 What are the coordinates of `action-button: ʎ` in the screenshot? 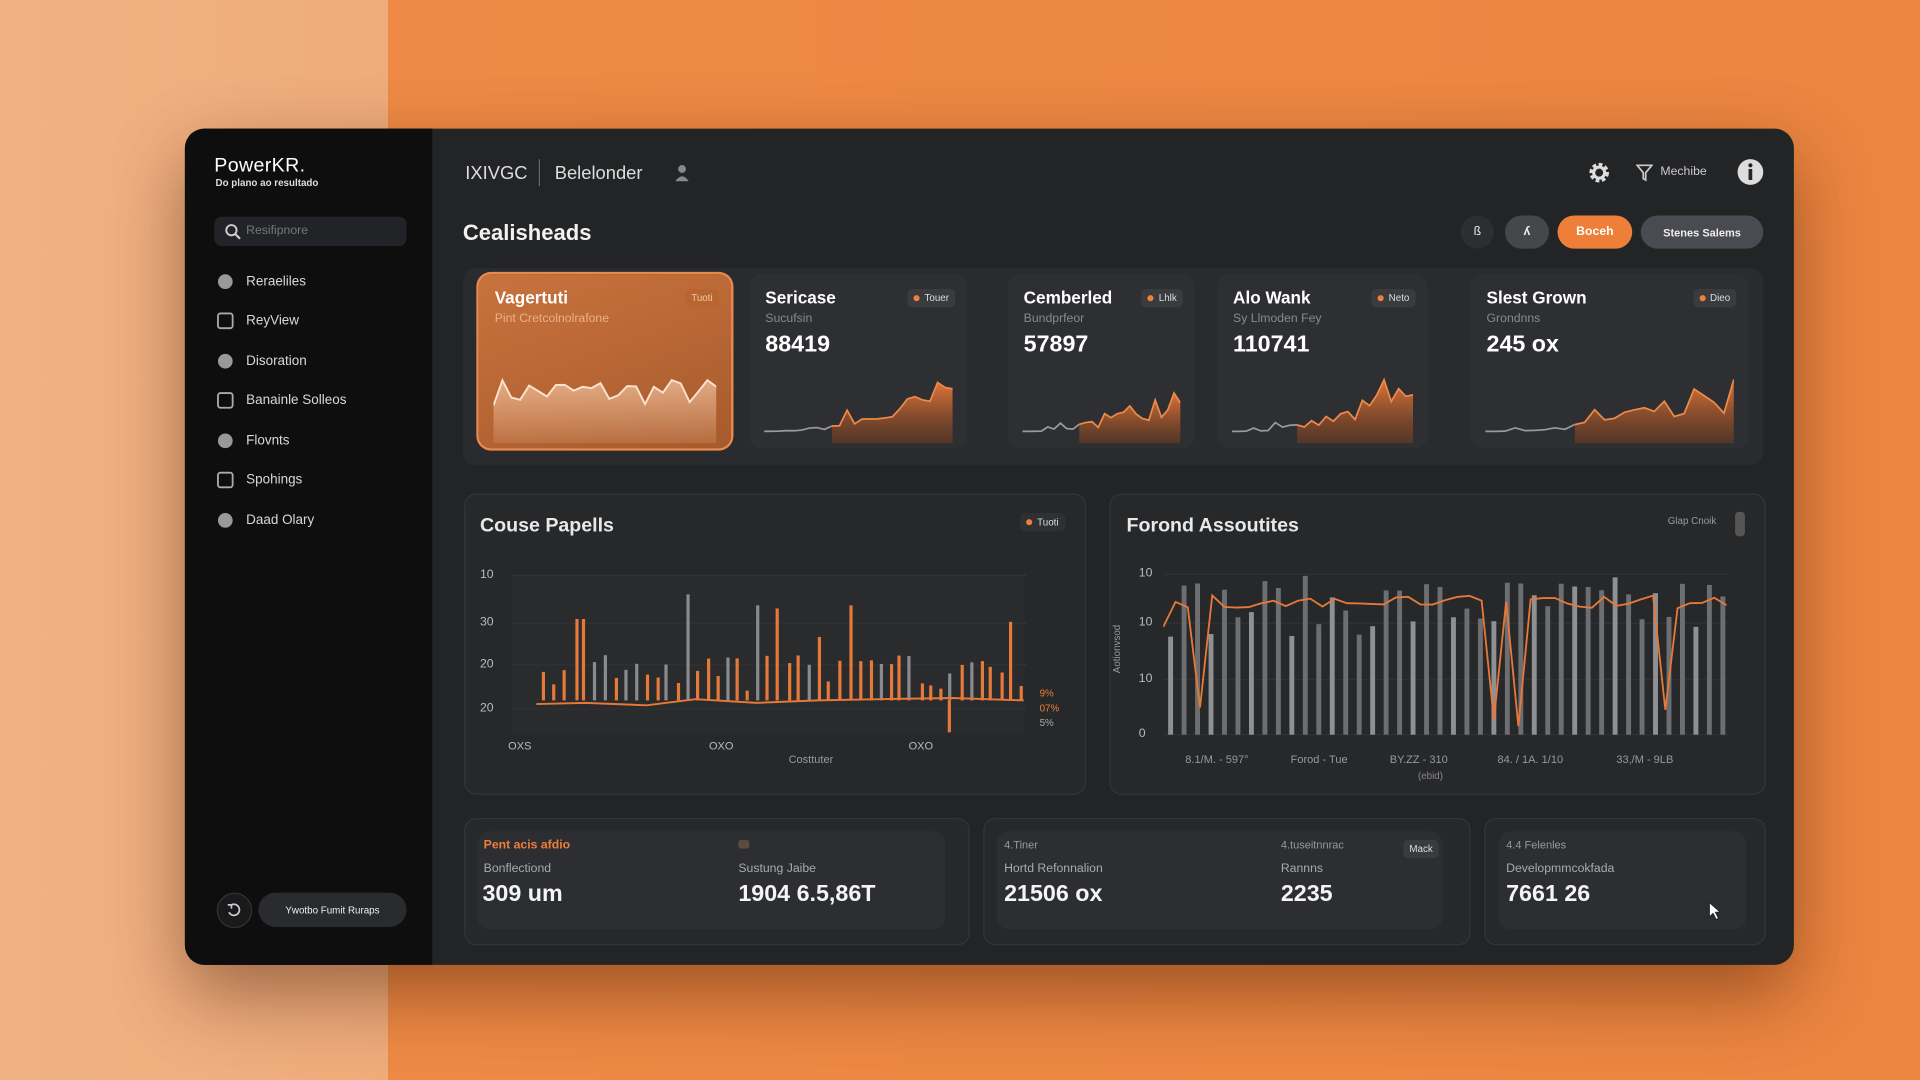 It's located at (1526, 232).